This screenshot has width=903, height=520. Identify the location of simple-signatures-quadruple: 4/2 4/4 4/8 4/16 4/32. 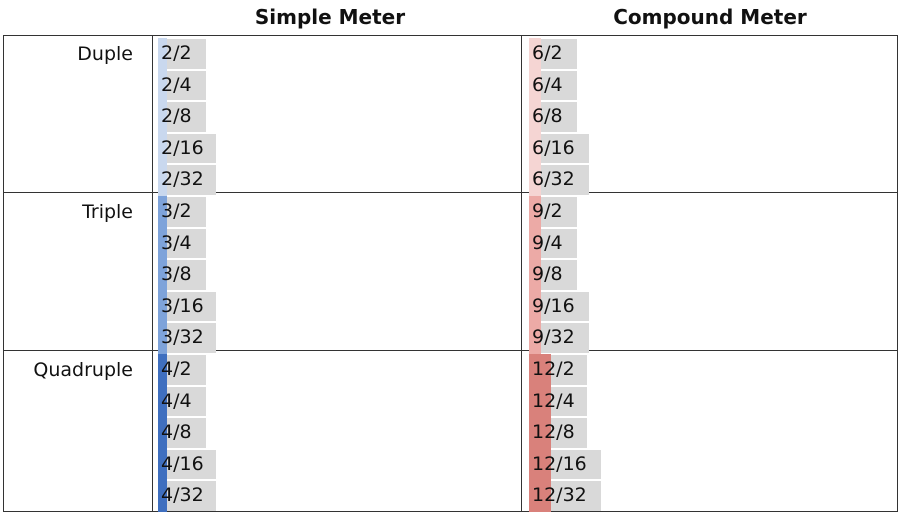
(187, 433).